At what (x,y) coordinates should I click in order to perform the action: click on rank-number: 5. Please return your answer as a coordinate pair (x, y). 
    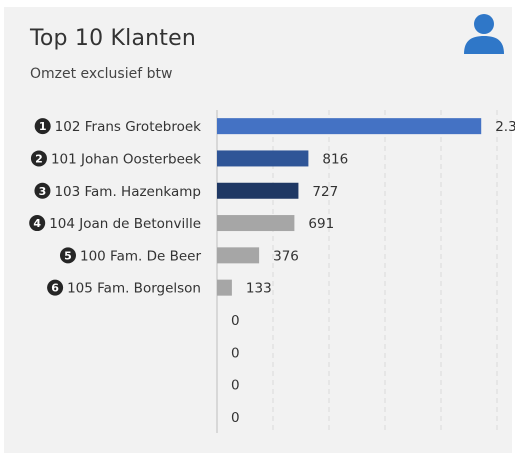
    Looking at the image, I should click on (68, 255).